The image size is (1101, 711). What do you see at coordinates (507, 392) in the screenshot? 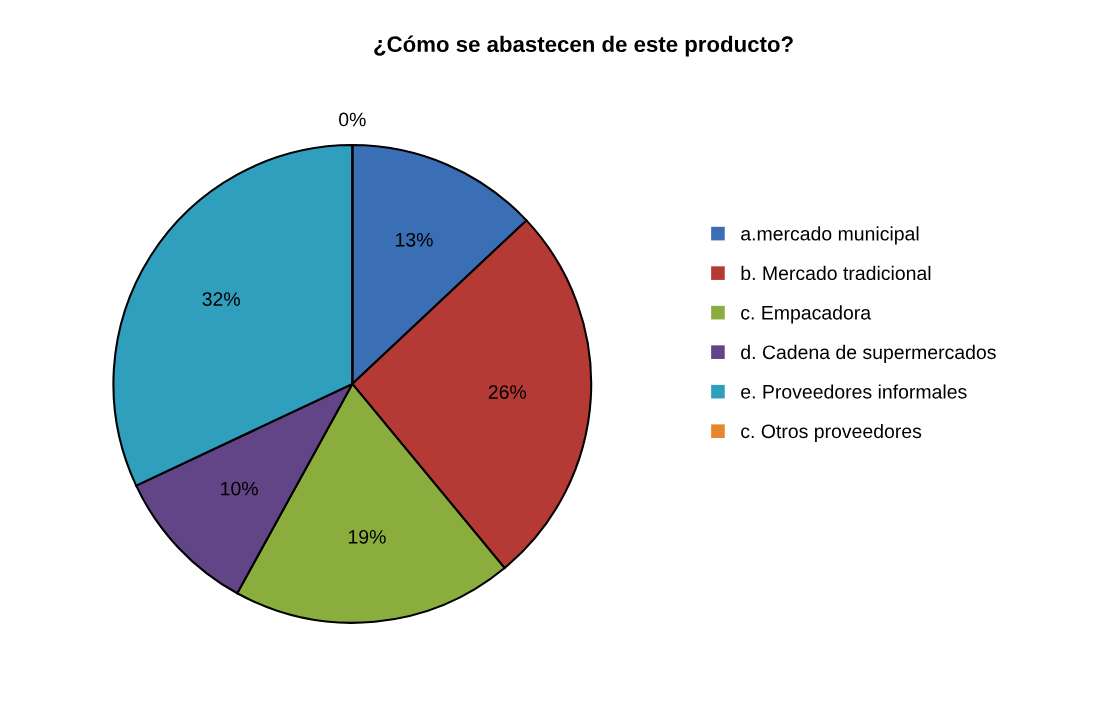
I see `data-label: 26%` at bounding box center [507, 392].